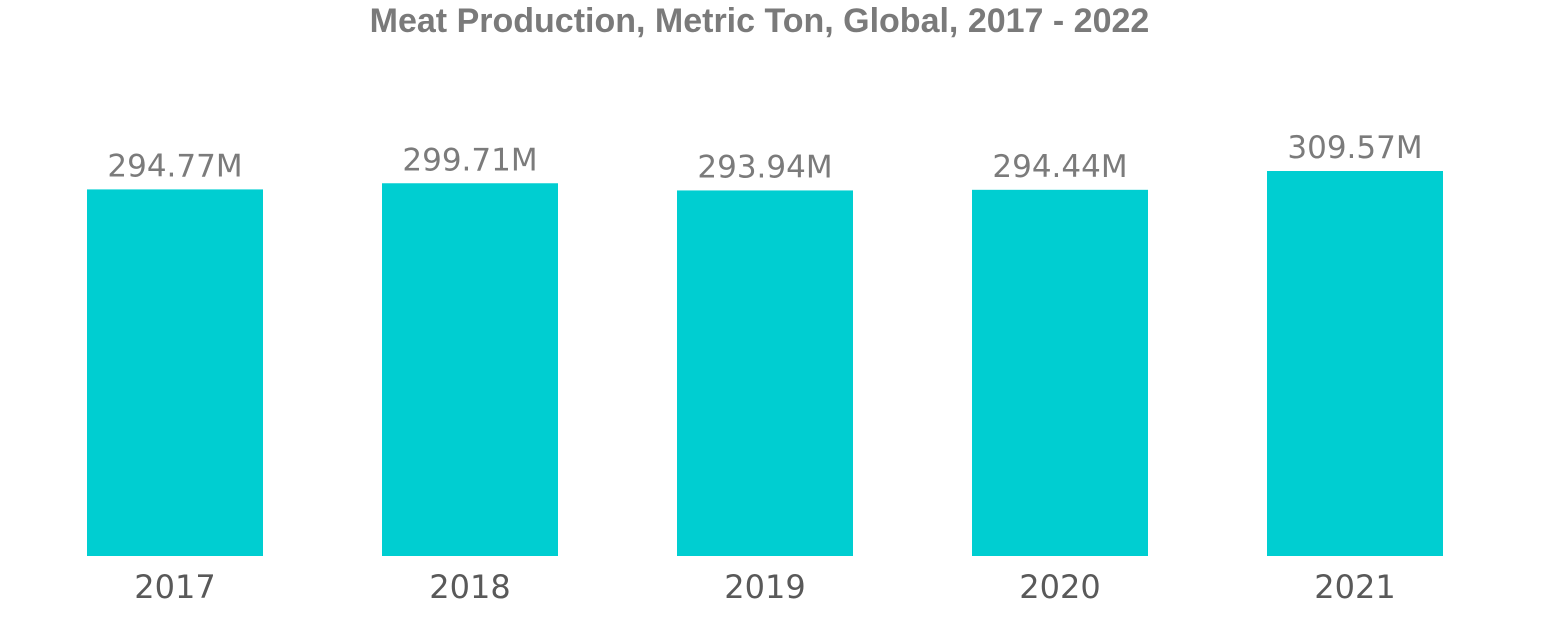 This screenshot has width=1549, height=628. What do you see at coordinates (174, 166) in the screenshot?
I see `value-label-2017: 294.77M` at bounding box center [174, 166].